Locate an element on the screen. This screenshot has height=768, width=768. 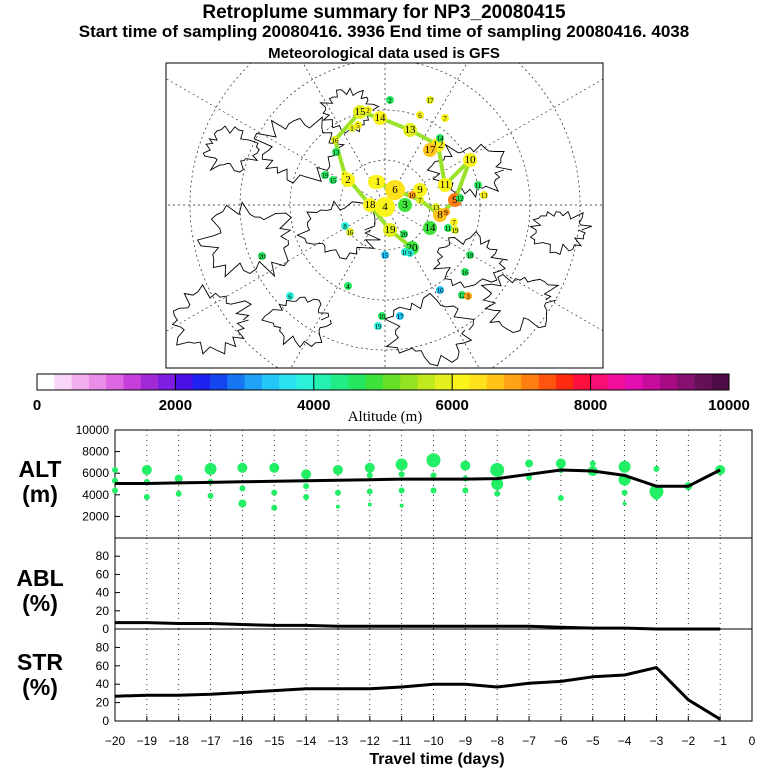
plume-marker-label: 11 is located at coordinates (448, 229).